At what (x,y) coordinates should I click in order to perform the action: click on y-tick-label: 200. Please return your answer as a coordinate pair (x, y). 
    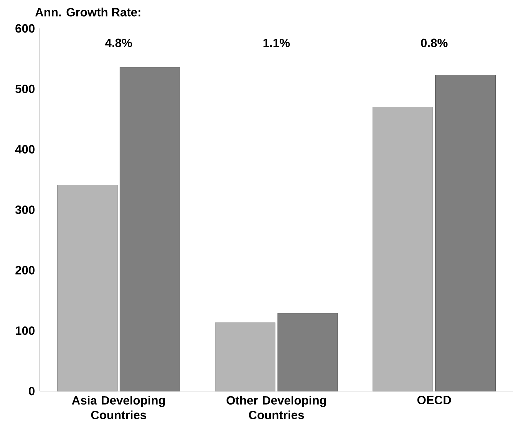
    Looking at the image, I should click on (25, 270).